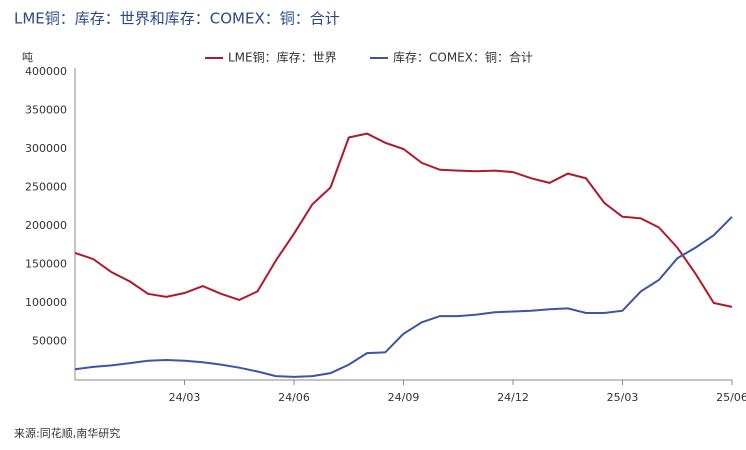 Image resolution: width=746 pixels, height=450 pixels. Describe the element at coordinates (623, 397) in the screenshot. I see `x-tick-label: 25/03` at that location.